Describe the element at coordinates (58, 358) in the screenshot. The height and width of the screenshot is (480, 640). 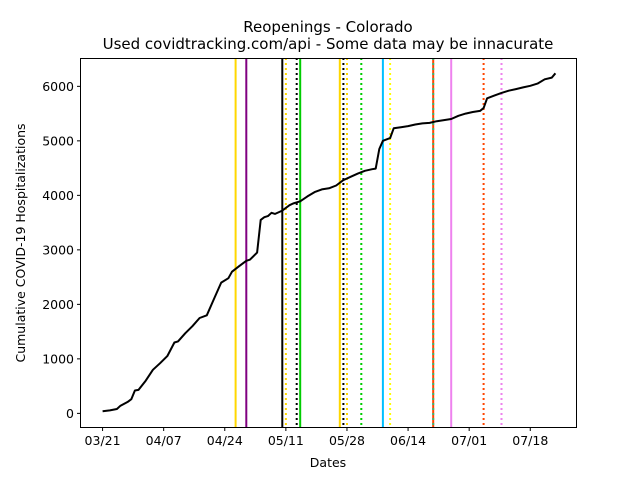
I see `y-tick-label: 1000` at that location.